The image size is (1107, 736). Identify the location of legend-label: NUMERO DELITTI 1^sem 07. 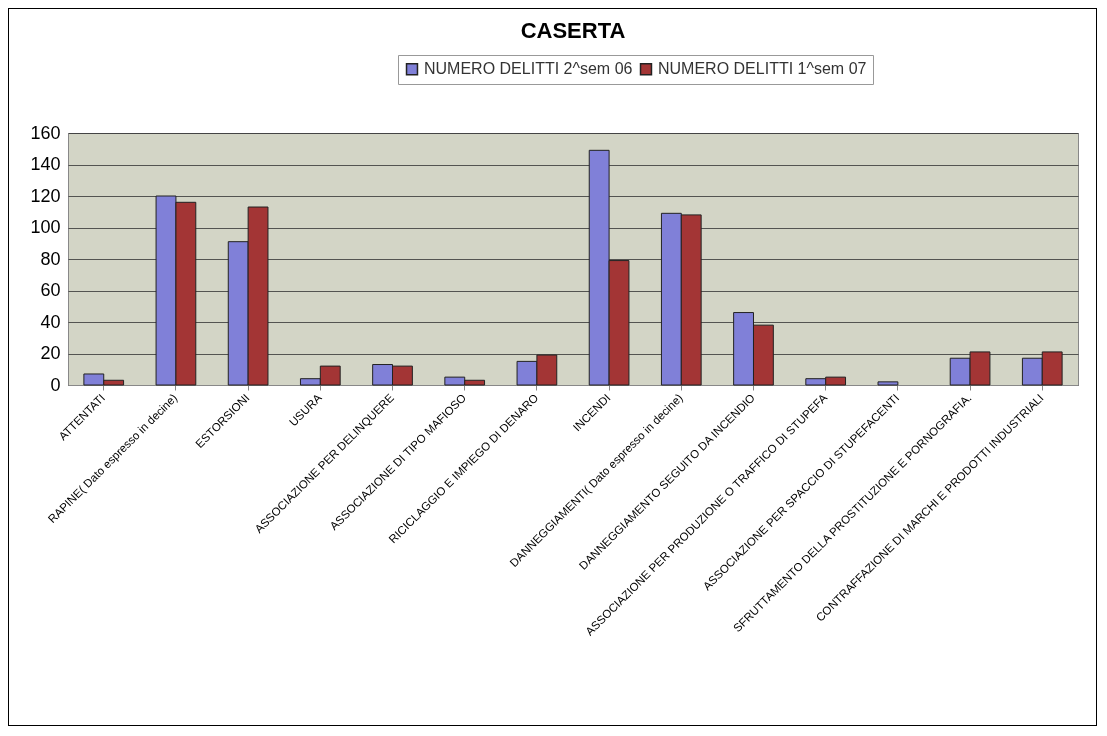
(762, 69).